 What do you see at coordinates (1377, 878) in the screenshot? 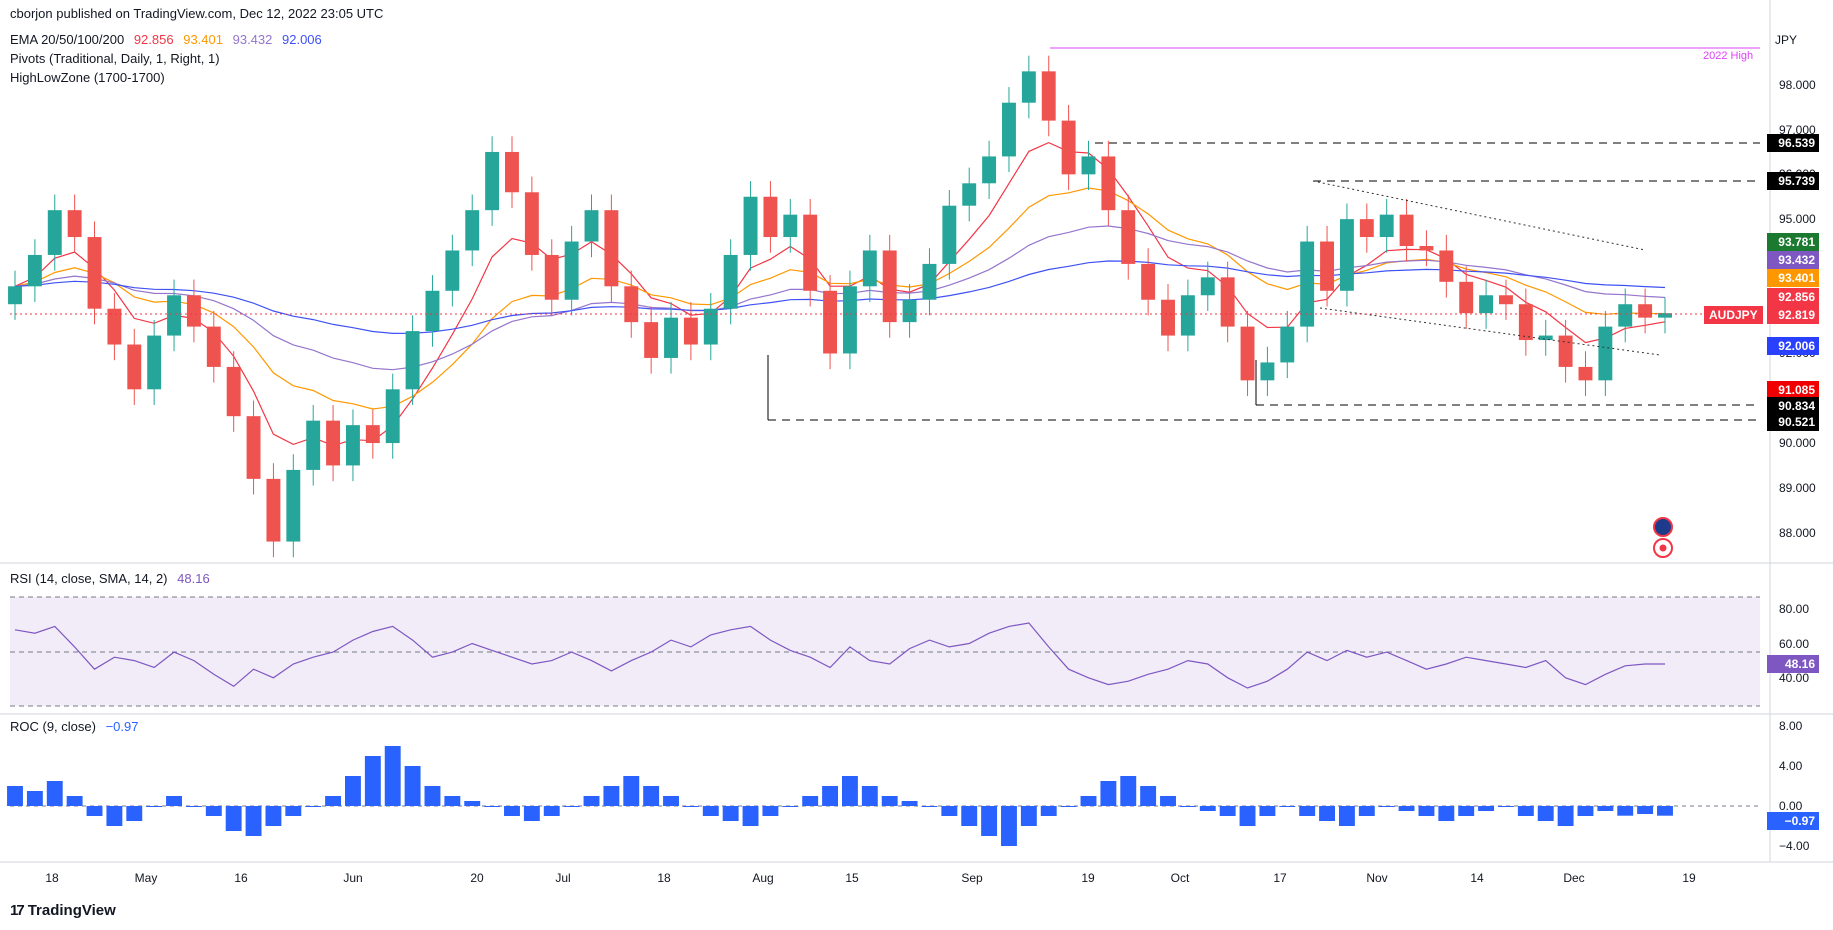
I see `time-tick: Nov` at bounding box center [1377, 878].